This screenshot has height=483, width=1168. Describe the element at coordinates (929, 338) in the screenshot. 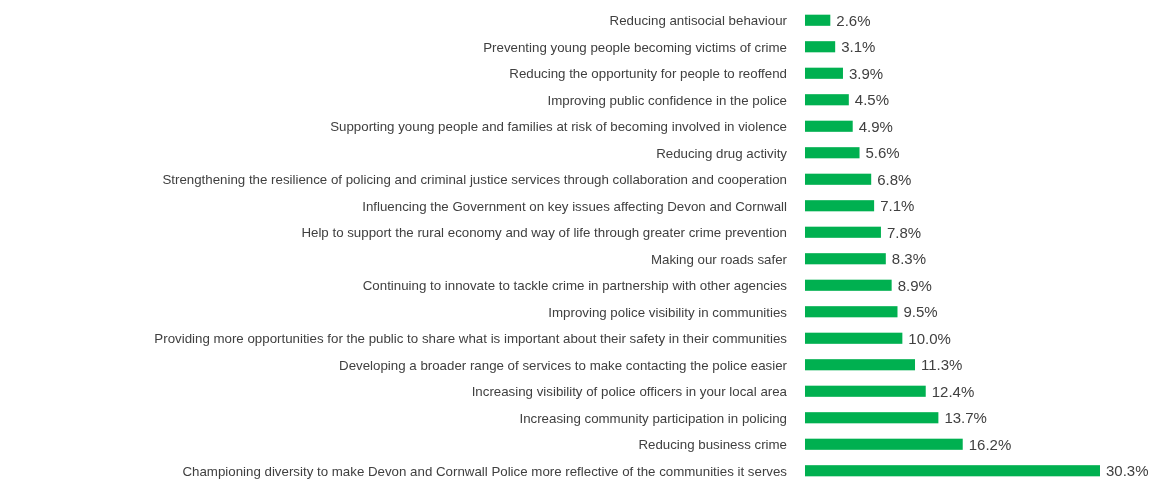

I see `data-label: 10.0%` at that location.